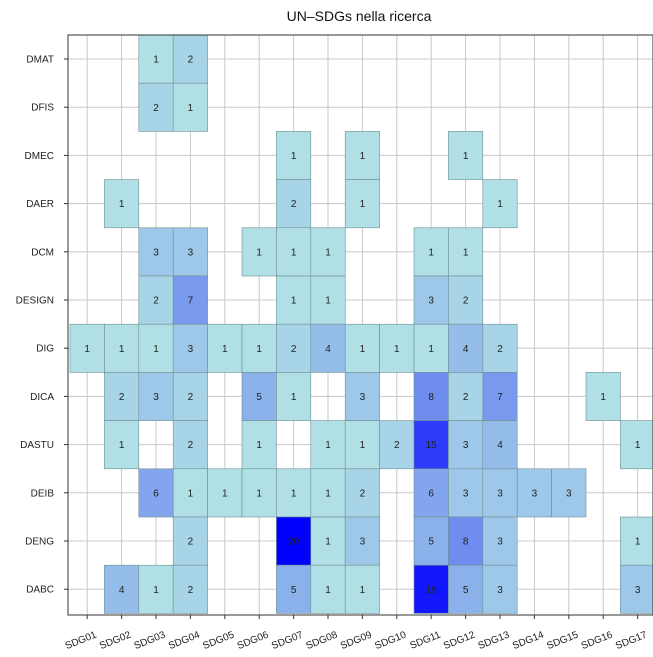 The image size is (653, 657). I want to click on y-tick-label: DFIS, so click(42, 108).